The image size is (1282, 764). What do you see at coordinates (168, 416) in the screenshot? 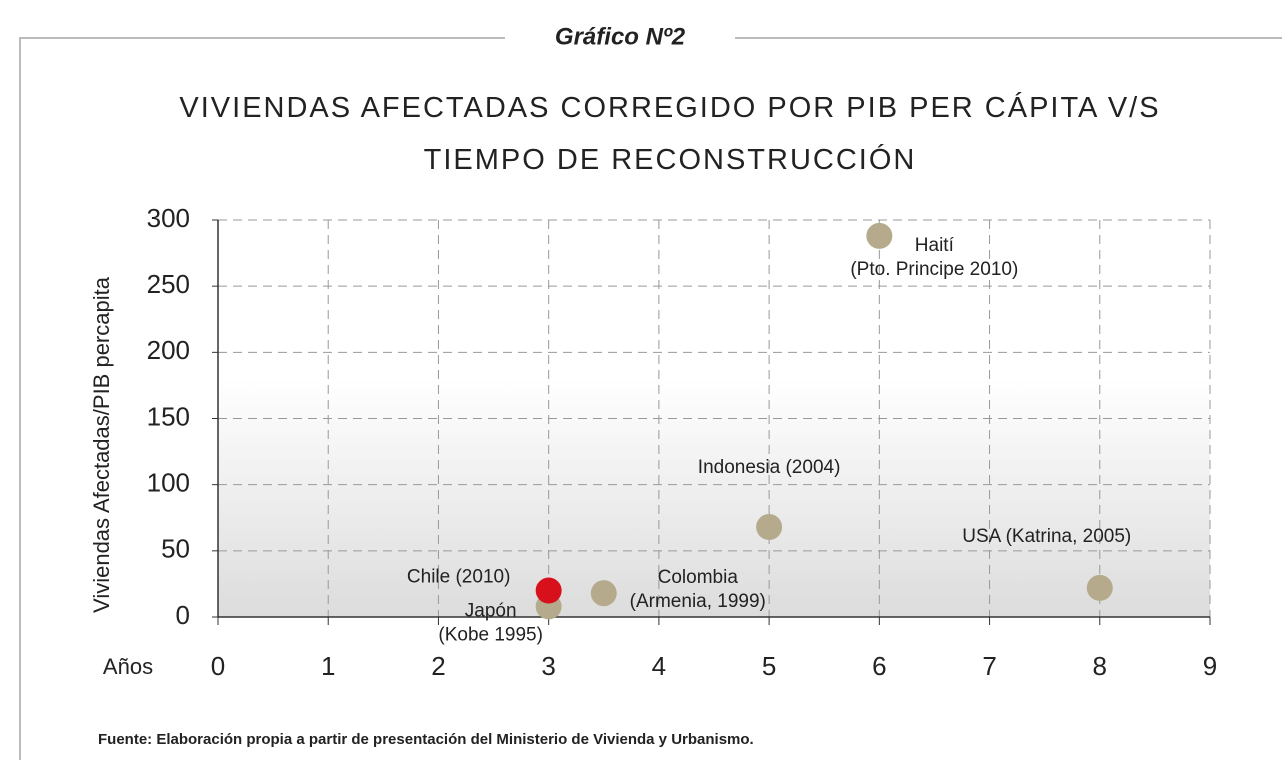
I see `y-tick-label: 150` at bounding box center [168, 416].